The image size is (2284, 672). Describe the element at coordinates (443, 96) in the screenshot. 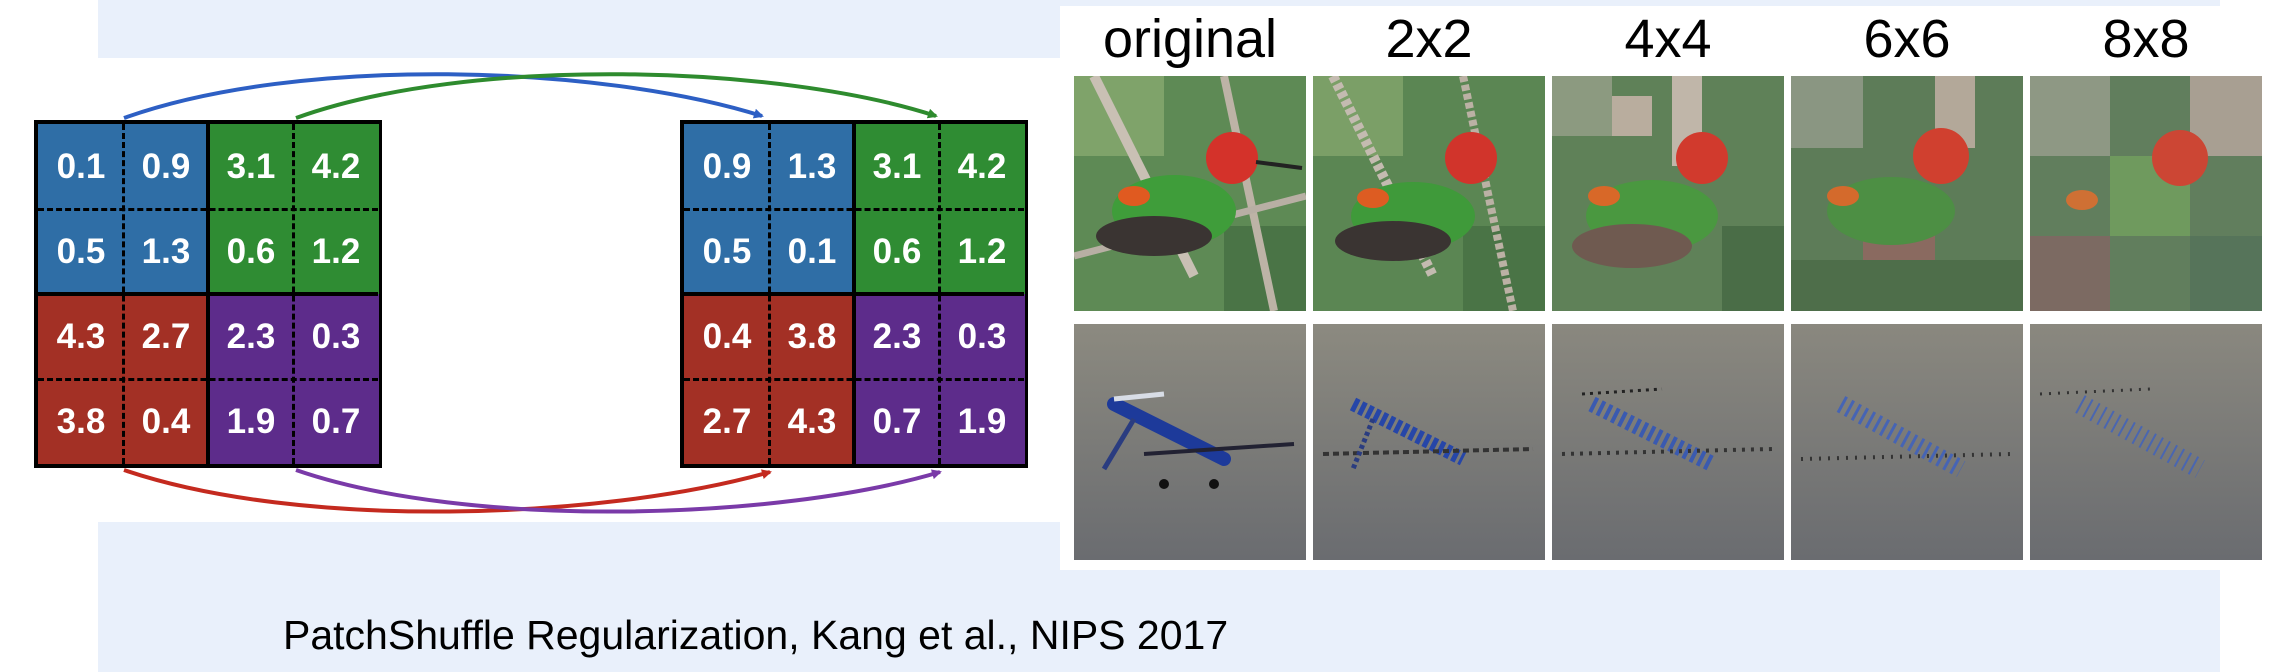

I see `blue-arrow` at that location.